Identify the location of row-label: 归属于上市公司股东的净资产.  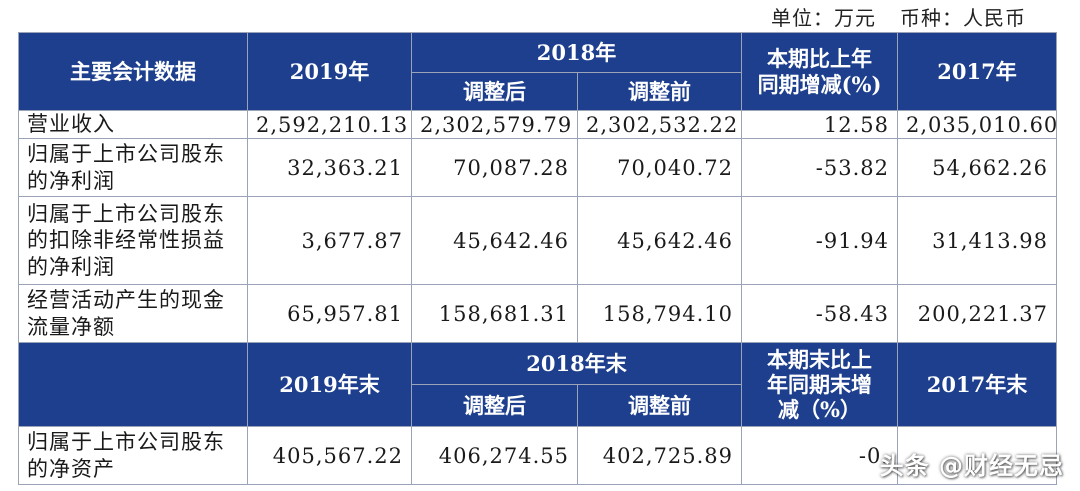
(133, 455).